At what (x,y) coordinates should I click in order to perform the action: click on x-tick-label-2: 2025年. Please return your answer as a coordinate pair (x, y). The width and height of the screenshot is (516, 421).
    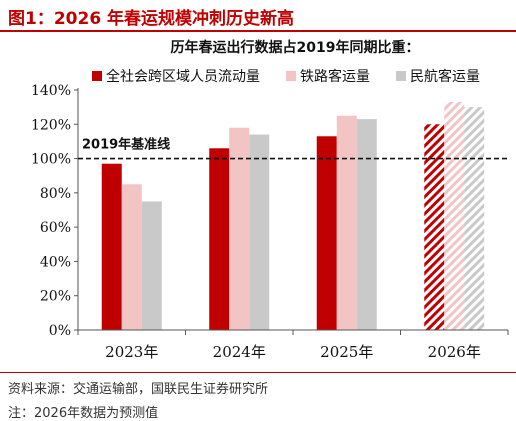
    Looking at the image, I should click on (346, 352).